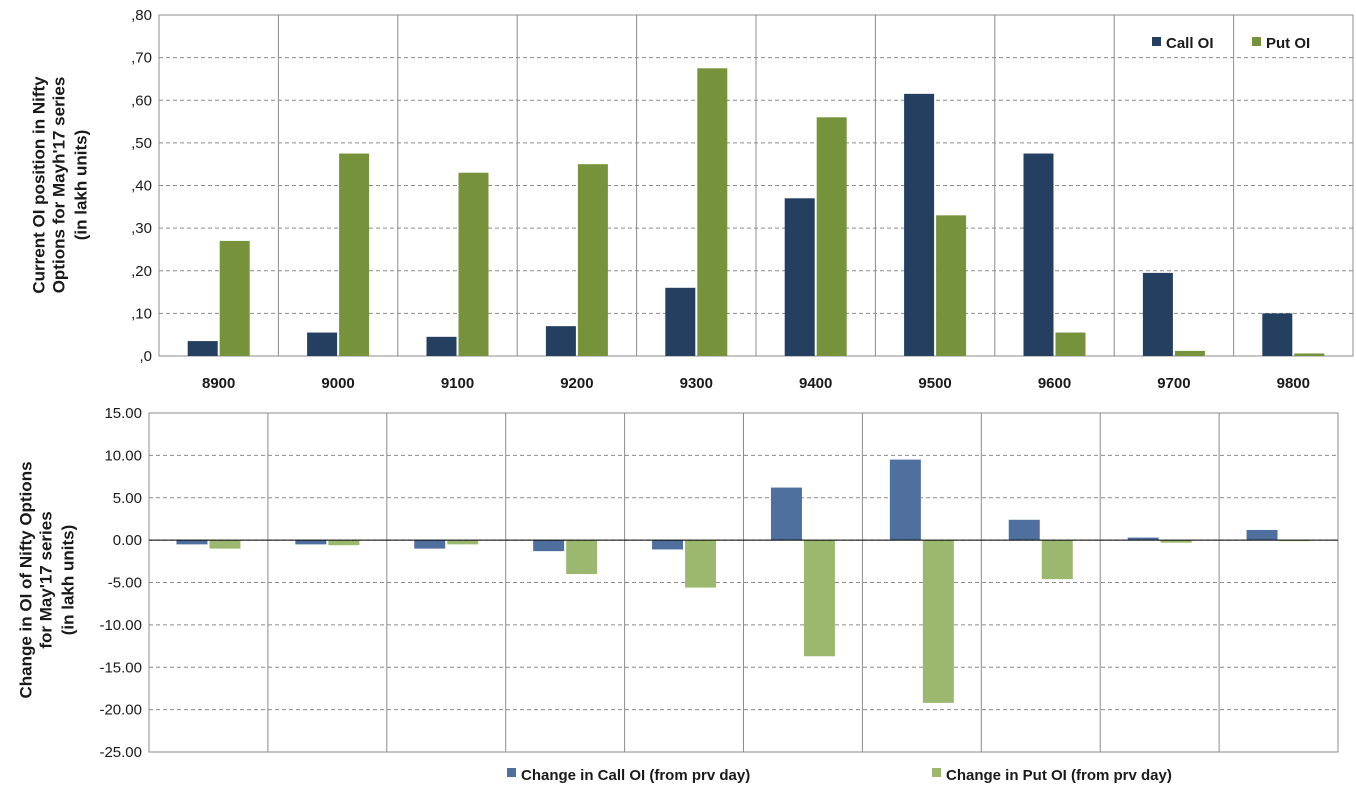  Describe the element at coordinates (337, 383) in the screenshot. I see `x-tick-label: 9000` at that location.